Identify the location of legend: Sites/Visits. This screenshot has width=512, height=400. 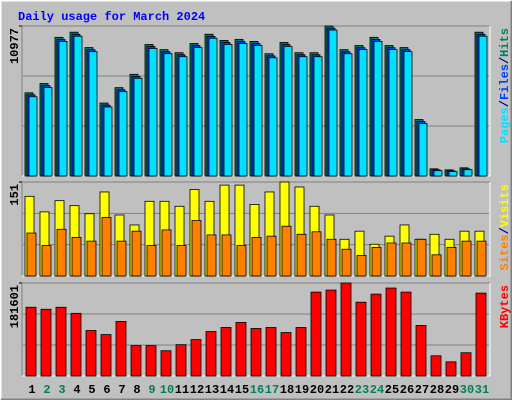
(505, 227).